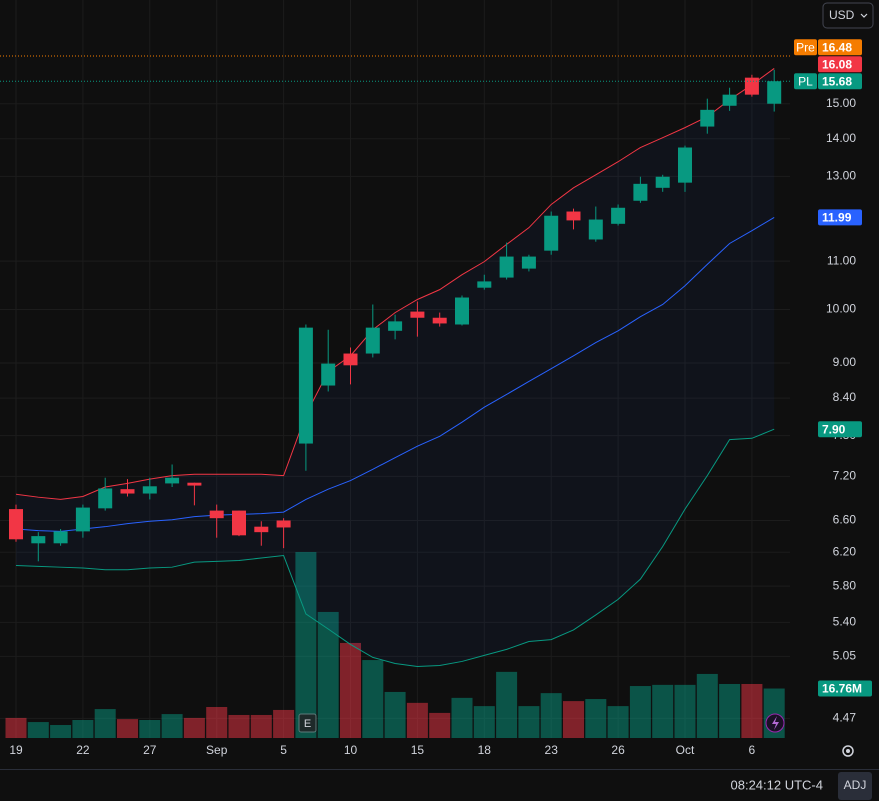 This screenshot has height=801, width=879. I want to click on earnings-marker, so click(307, 723).